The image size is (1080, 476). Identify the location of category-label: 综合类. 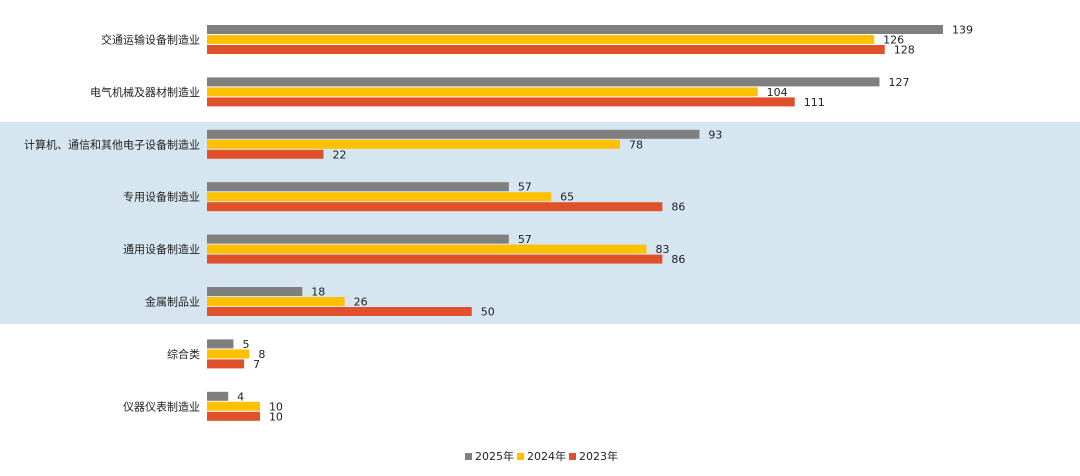
(183, 354).